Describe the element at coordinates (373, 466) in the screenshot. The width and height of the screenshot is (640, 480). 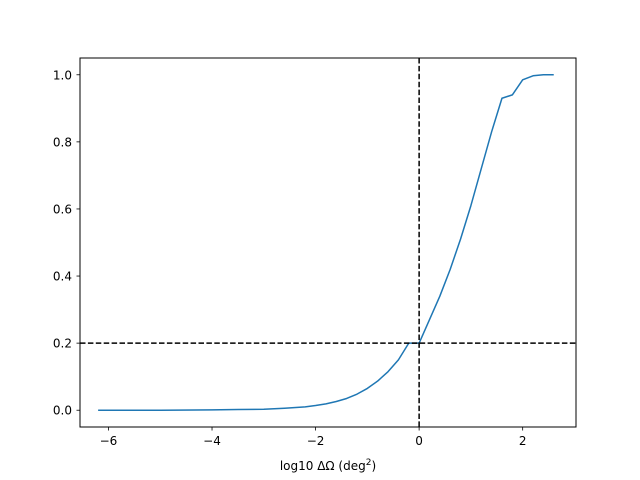
I see `x-axis-label-tail: )` at that location.